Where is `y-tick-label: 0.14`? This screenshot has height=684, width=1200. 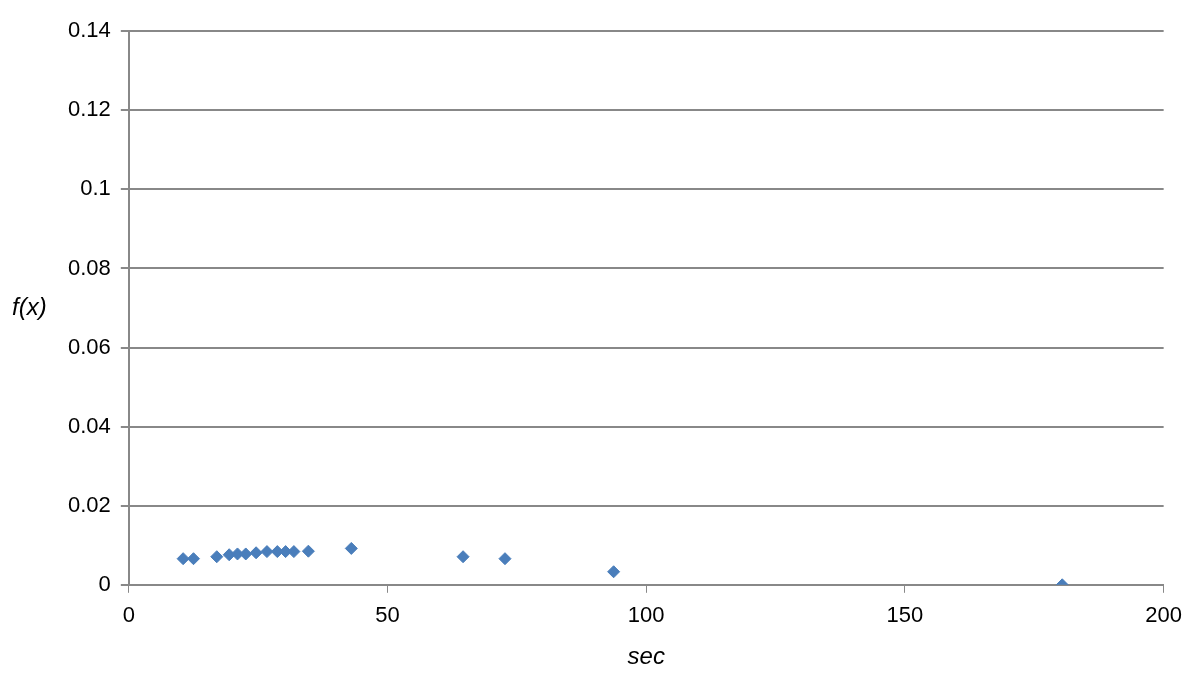 y-tick-label: 0.14 is located at coordinates (89, 30).